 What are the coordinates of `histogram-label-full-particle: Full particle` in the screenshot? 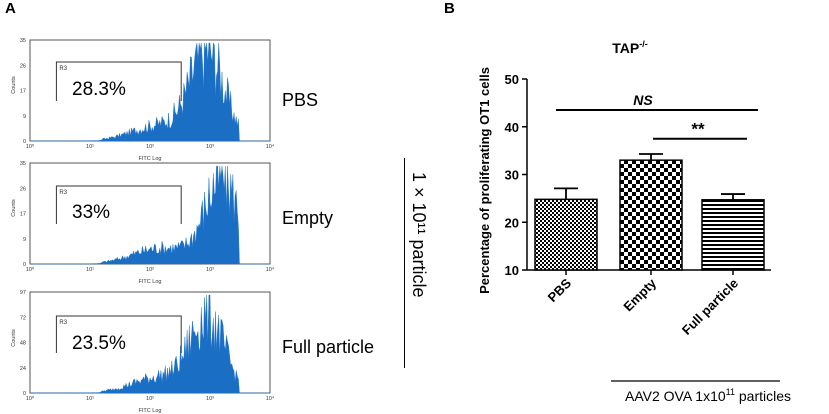 It's located at (328, 347).